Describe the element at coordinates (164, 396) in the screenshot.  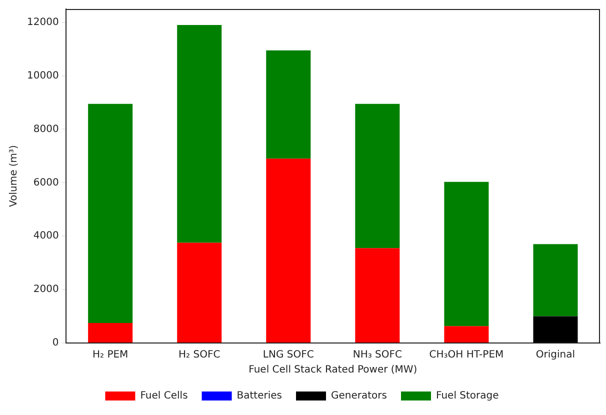
I see `legend-label: Fuel Cells` at that location.